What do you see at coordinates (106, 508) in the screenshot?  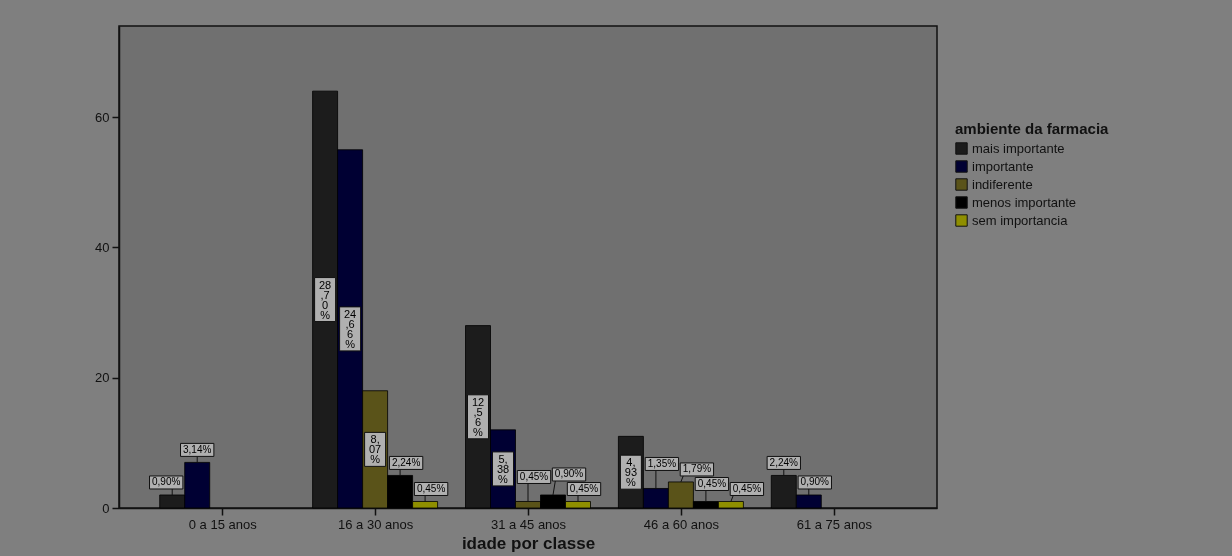 I see `y-tick-label: 0` at bounding box center [106, 508].